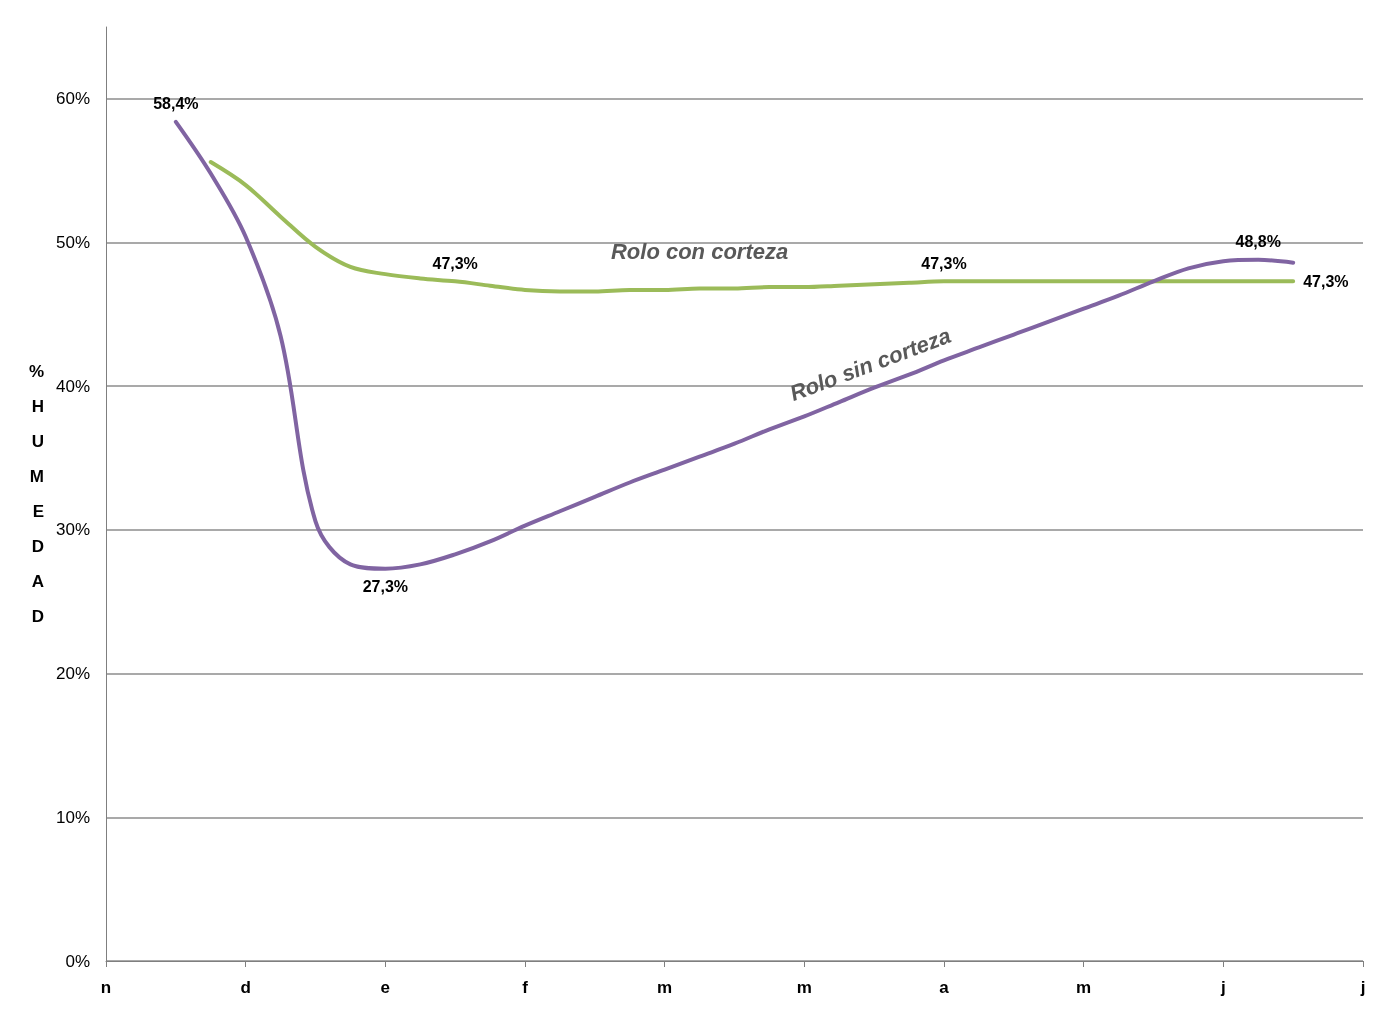  Describe the element at coordinates (36, 494) in the screenshot. I see `y-axis-title: % HUMEDAD` at that location.